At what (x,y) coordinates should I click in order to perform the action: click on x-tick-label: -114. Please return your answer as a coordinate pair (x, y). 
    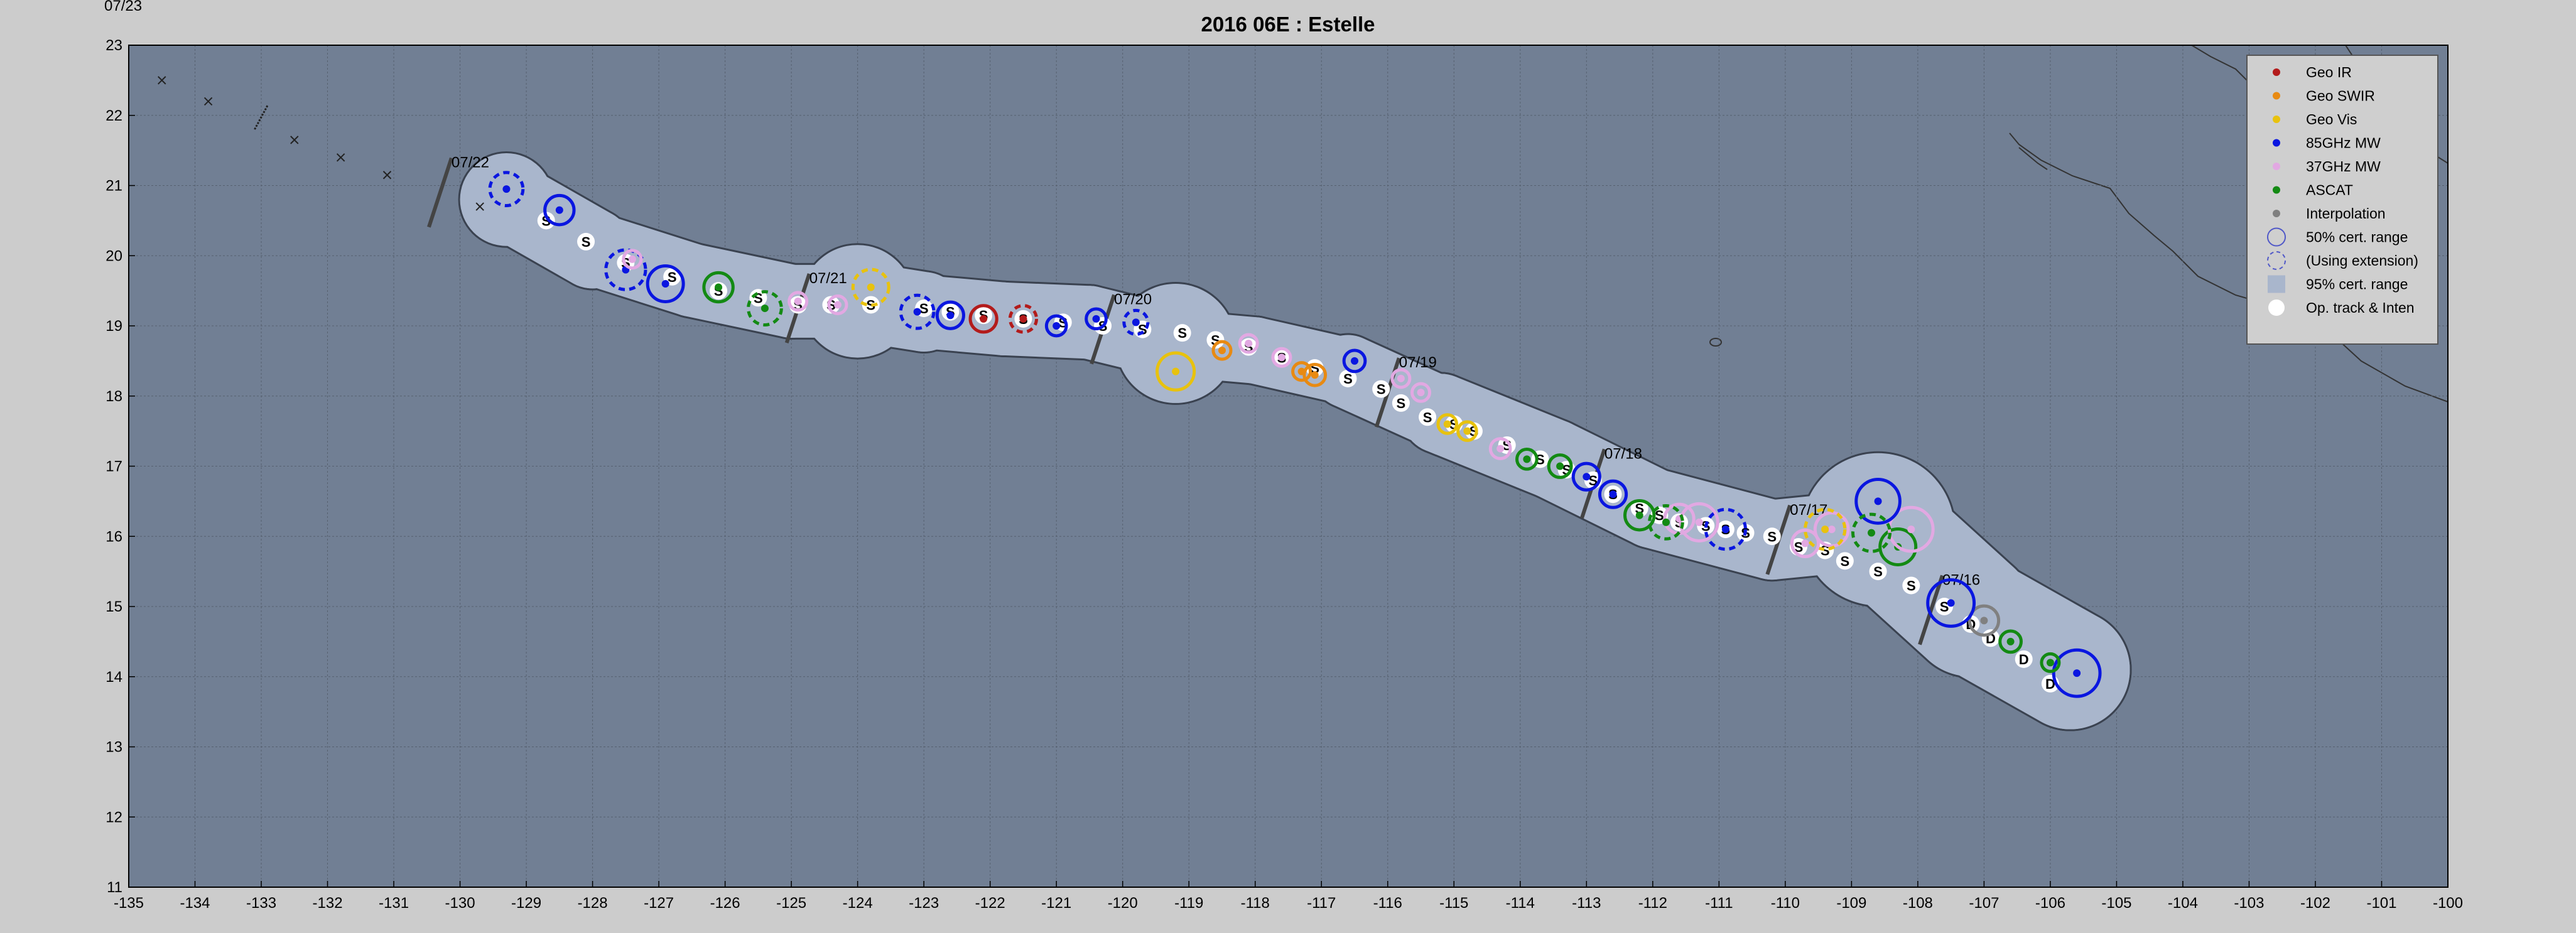
    Looking at the image, I should click on (1520, 903).